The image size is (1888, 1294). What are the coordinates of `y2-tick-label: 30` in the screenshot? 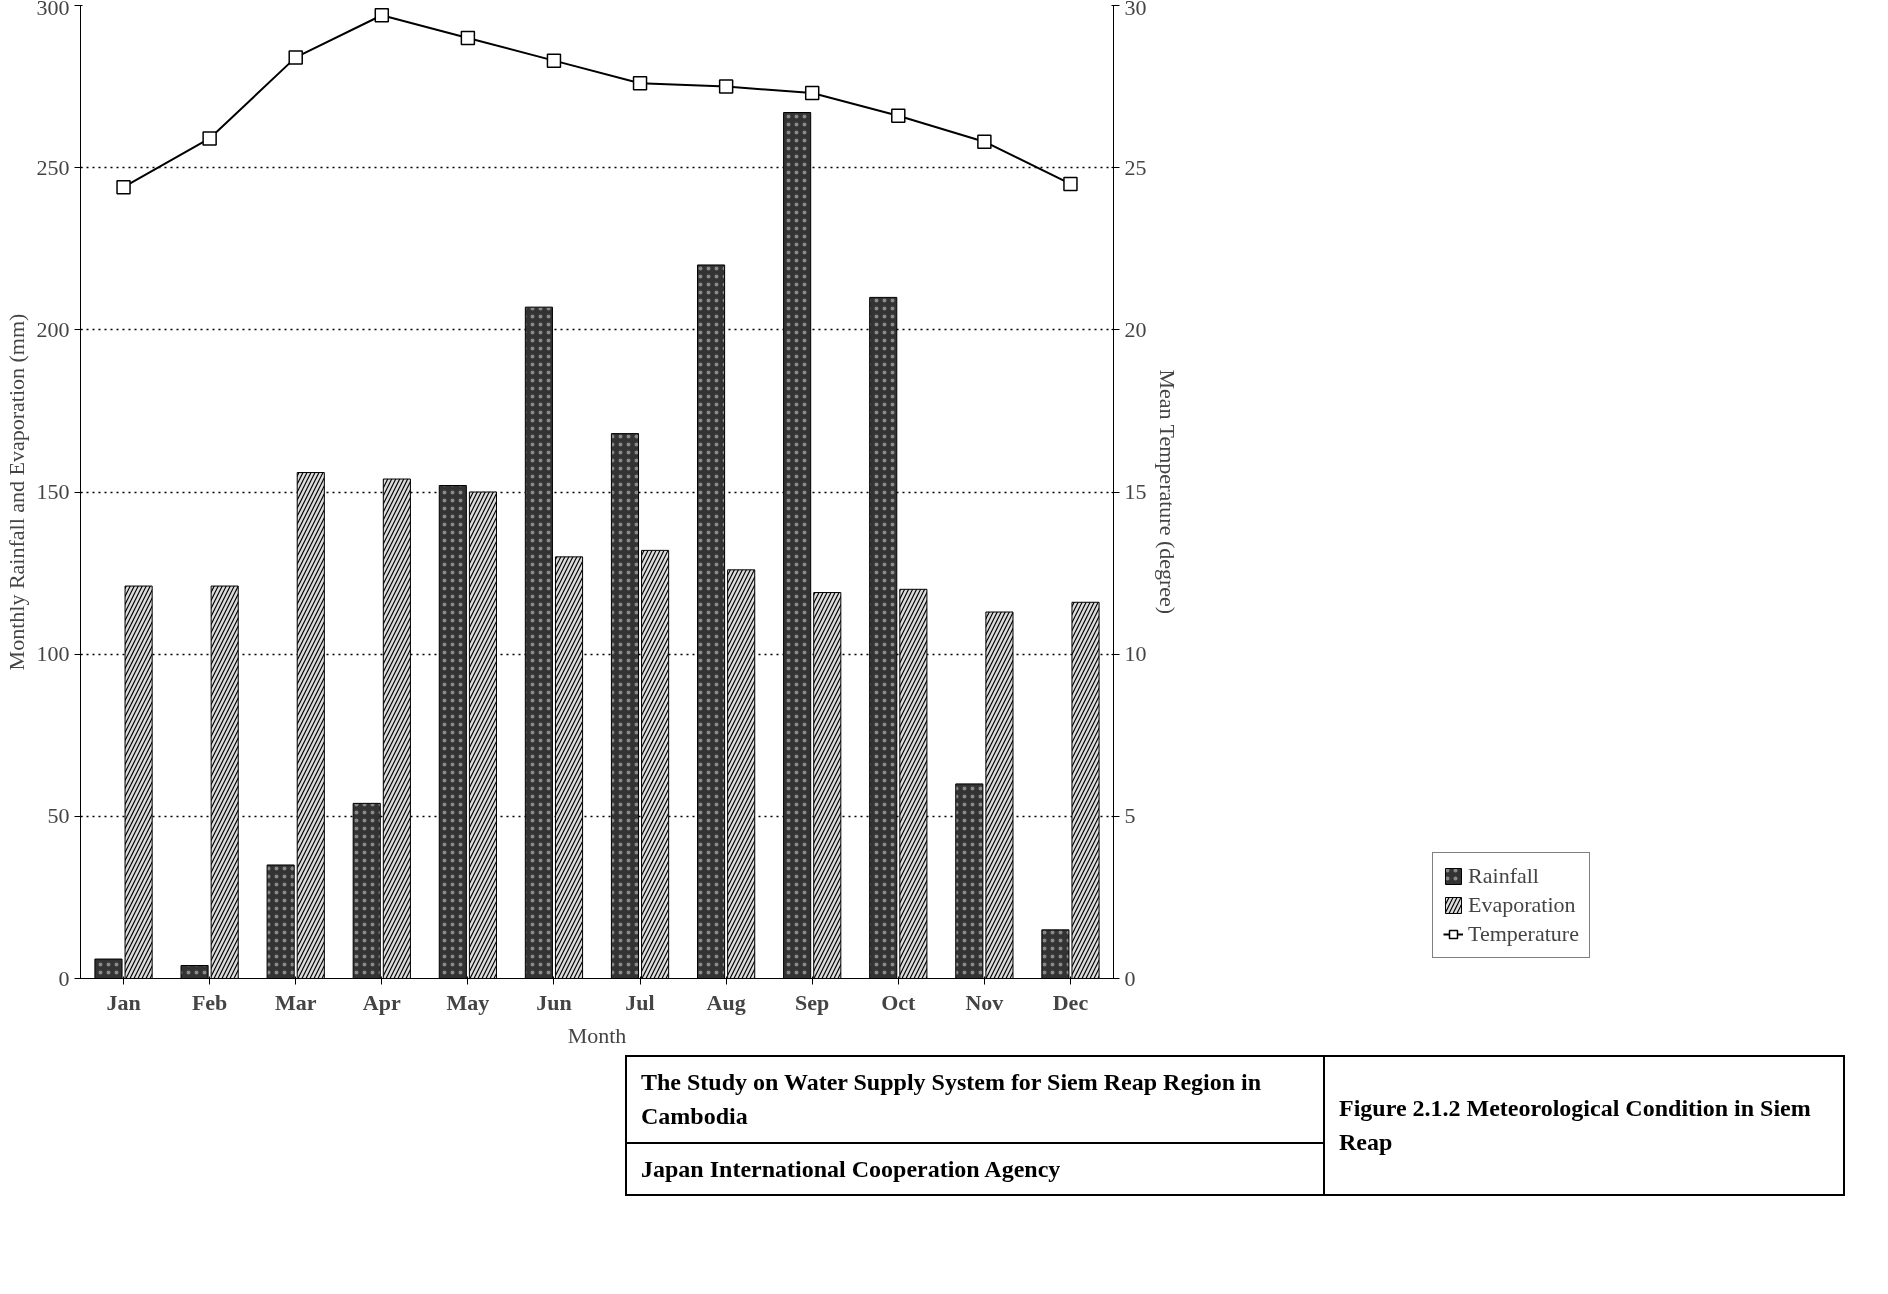 It's located at (1135, 10).